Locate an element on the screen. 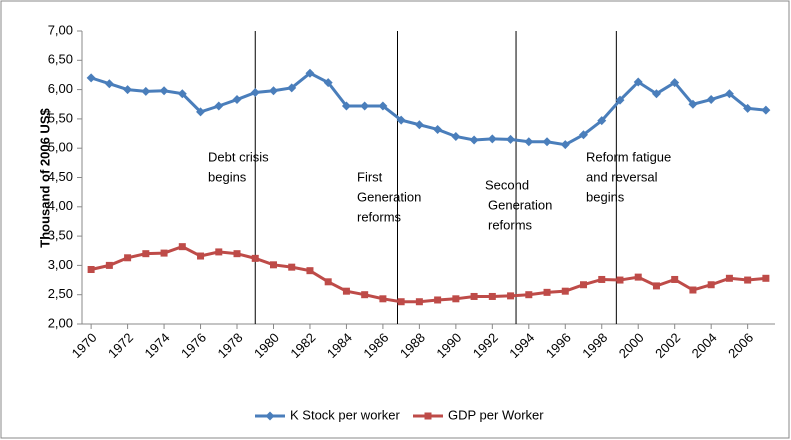  y-tick-label: 2,00 is located at coordinates (60, 322).